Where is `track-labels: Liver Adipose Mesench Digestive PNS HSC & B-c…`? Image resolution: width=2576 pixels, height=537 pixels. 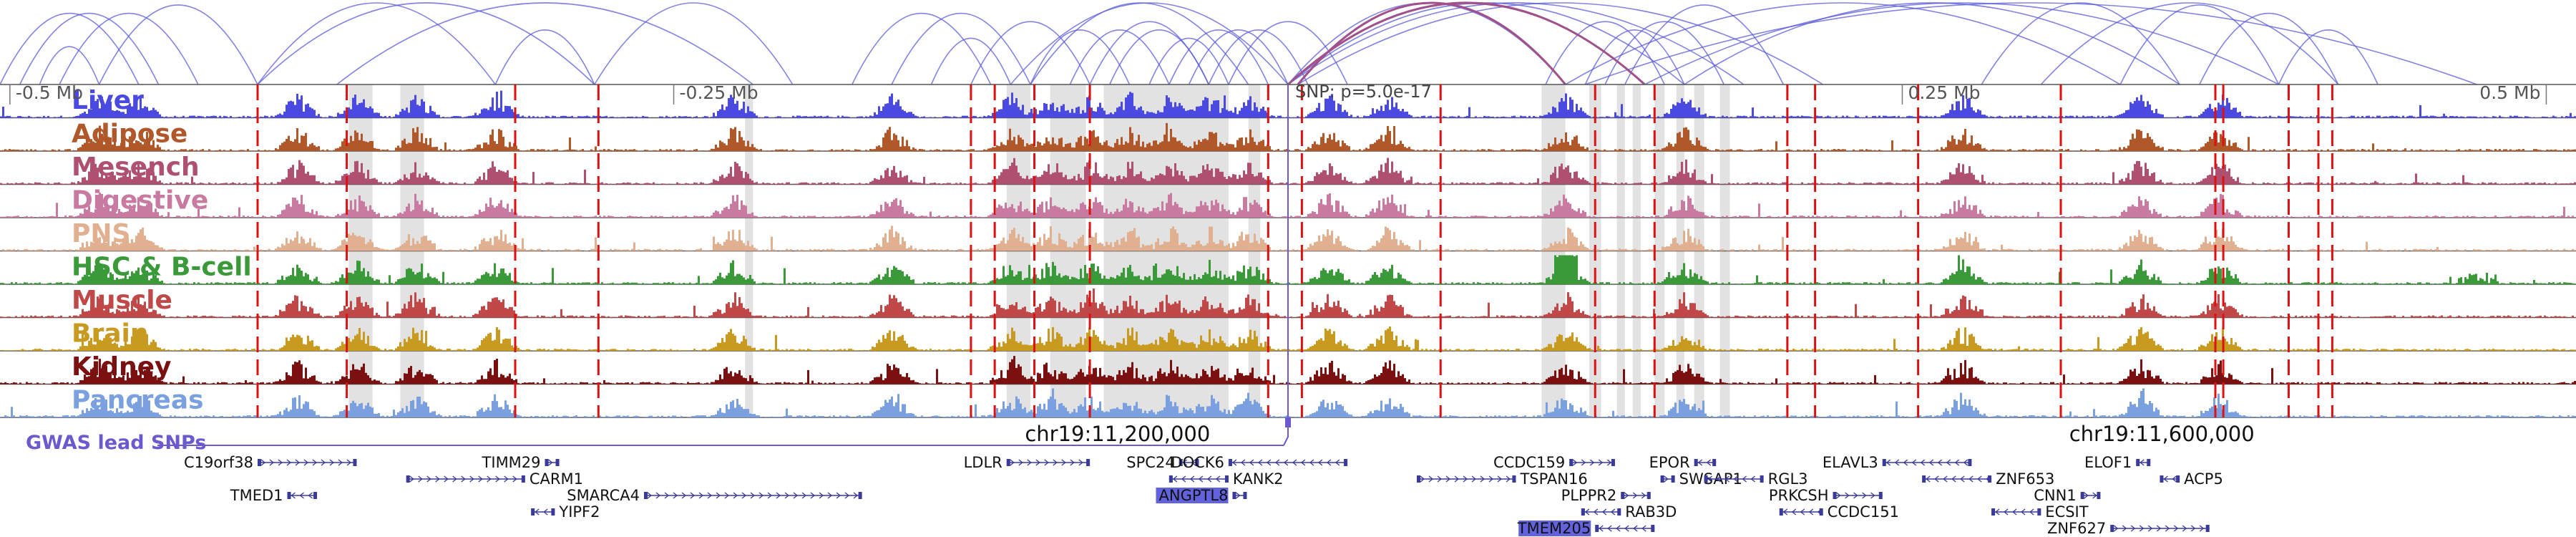 track-labels: Liver Adipose Mesench Digestive PNS HSC & B-c… is located at coordinates (162, 250).